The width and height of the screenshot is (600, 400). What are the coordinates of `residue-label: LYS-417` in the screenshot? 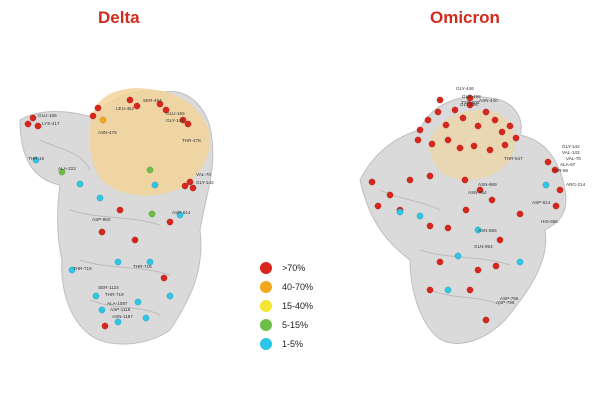 It's located at (51, 123).